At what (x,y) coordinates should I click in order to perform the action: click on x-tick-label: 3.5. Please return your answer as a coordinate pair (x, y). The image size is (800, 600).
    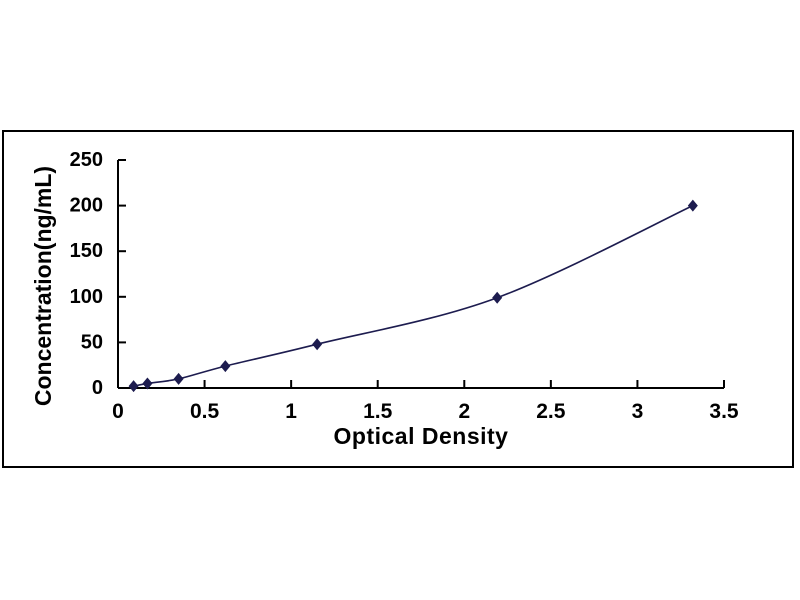
    Looking at the image, I should click on (724, 411).